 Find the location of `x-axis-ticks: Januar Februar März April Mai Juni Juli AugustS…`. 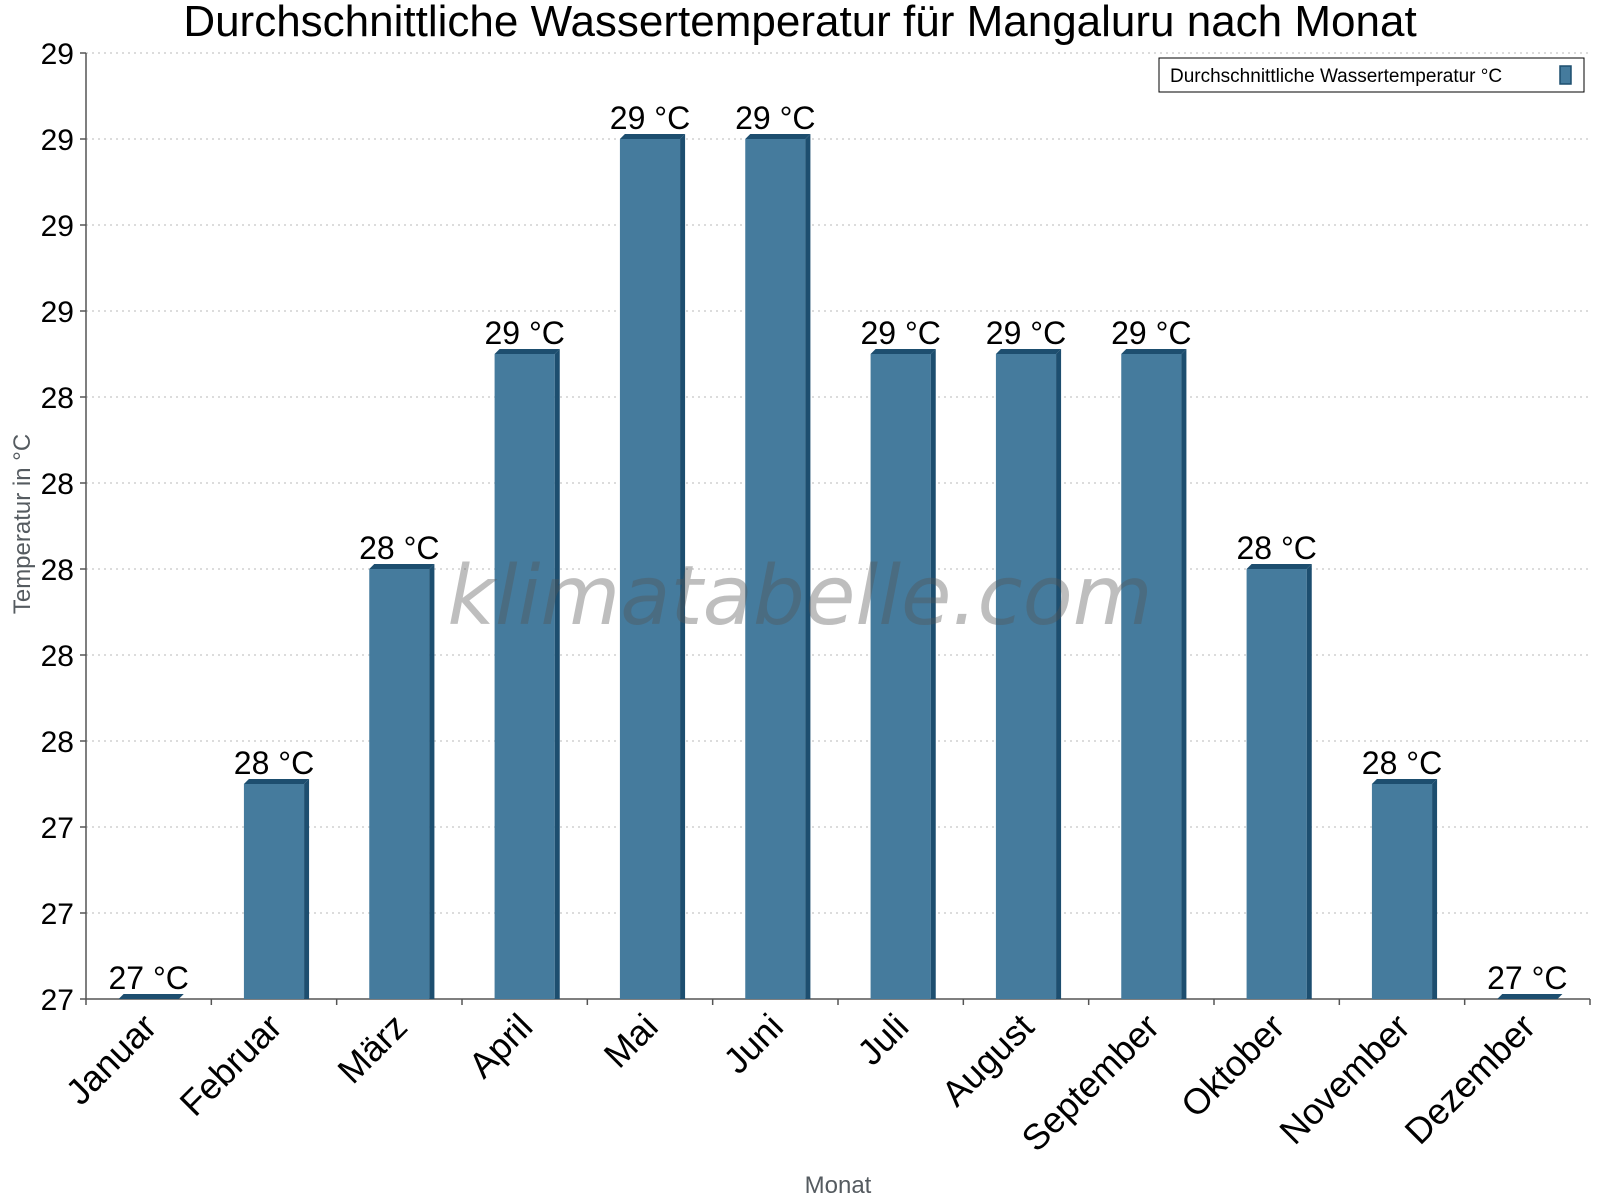

x-axis-ticks: Januar Februar März April Mai Juni Juli AugustS… is located at coordinates (824, 1079).